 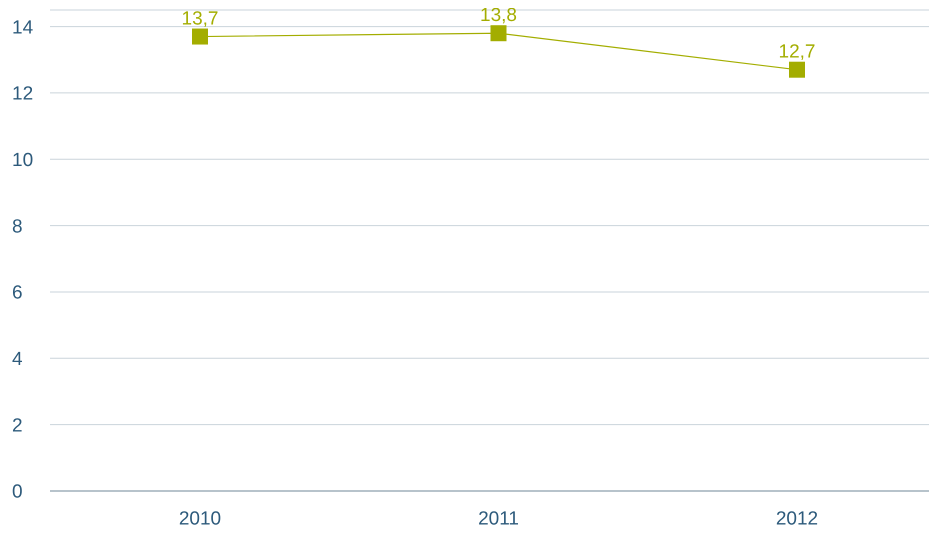 I want to click on y-tick-label: 4, so click(x=17, y=359).